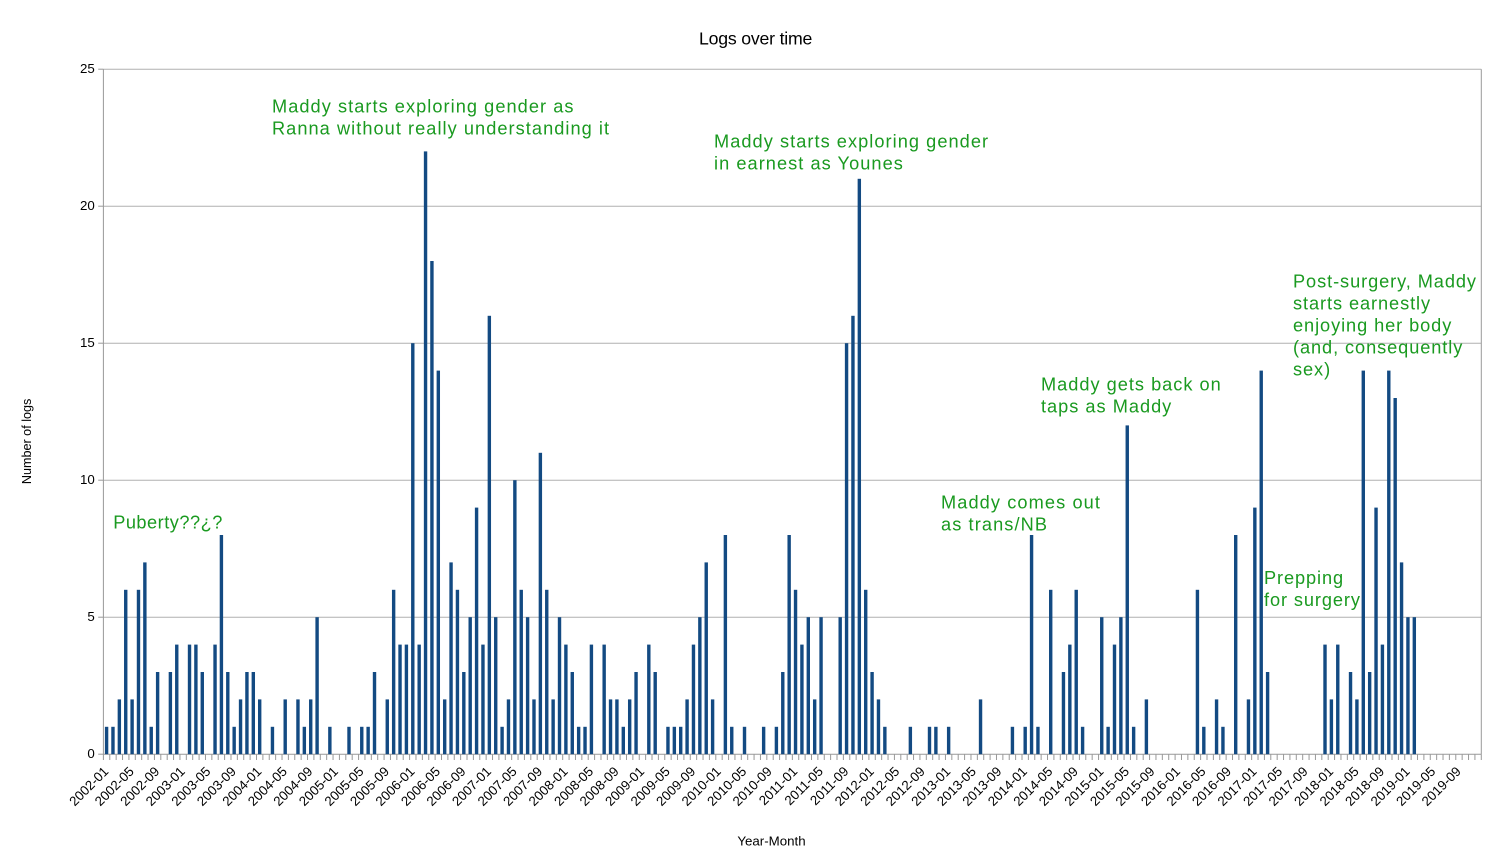 This screenshot has height=868, width=1511. I want to click on svg-text: 10, so click(87, 479).